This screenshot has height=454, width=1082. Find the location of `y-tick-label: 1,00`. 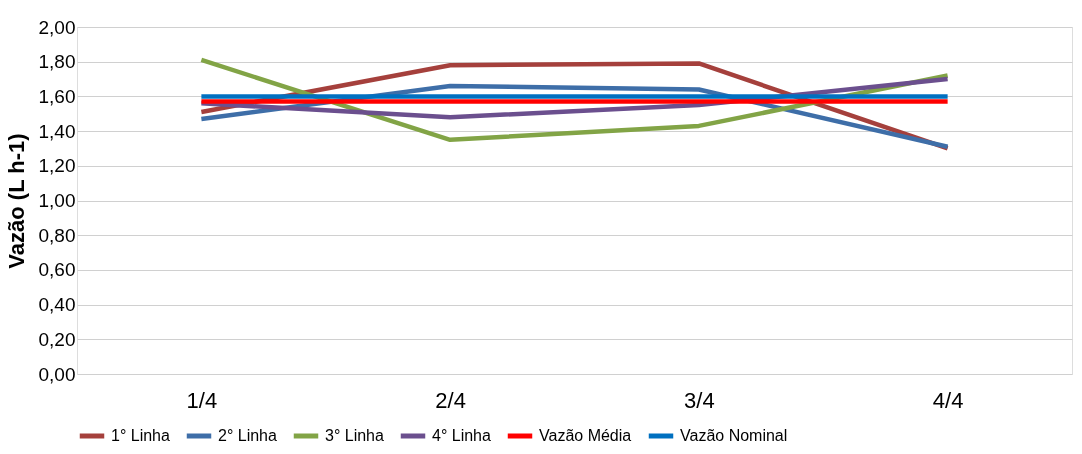

y-tick-label: 1,00 is located at coordinates (57, 200).